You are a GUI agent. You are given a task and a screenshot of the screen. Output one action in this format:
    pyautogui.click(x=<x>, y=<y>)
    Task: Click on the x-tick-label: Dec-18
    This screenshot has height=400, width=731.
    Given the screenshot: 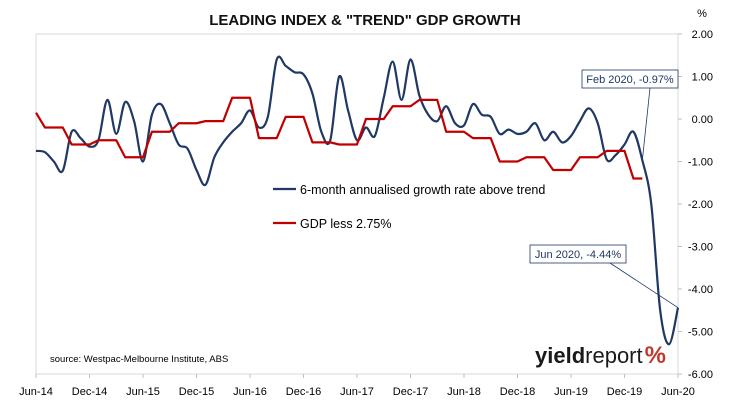 What is the action you would take?
    pyautogui.click(x=517, y=392)
    